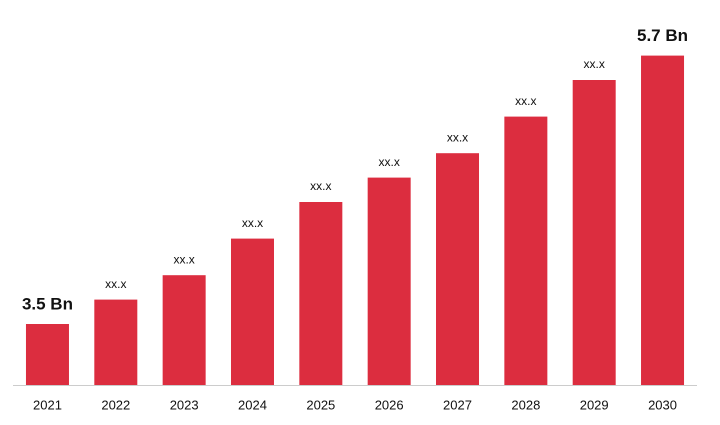  Describe the element at coordinates (594, 404) in the screenshot. I see `x-tick-label: 2029` at that location.